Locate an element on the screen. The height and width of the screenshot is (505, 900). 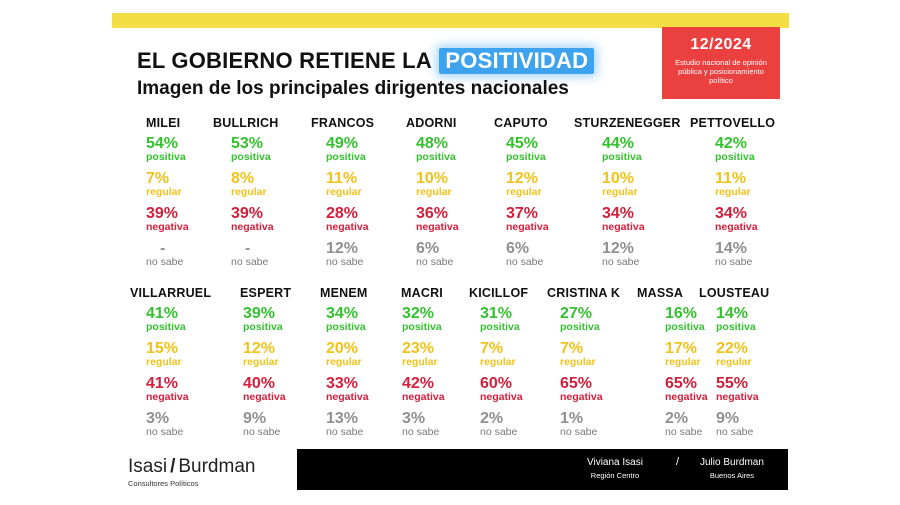
positive-value: 41% is located at coordinates (162, 313).